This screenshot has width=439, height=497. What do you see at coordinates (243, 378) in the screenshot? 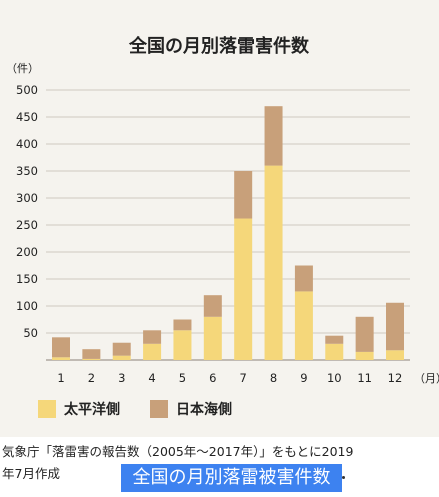
I see `x-tick-label: 7` at bounding box center [243, 378].